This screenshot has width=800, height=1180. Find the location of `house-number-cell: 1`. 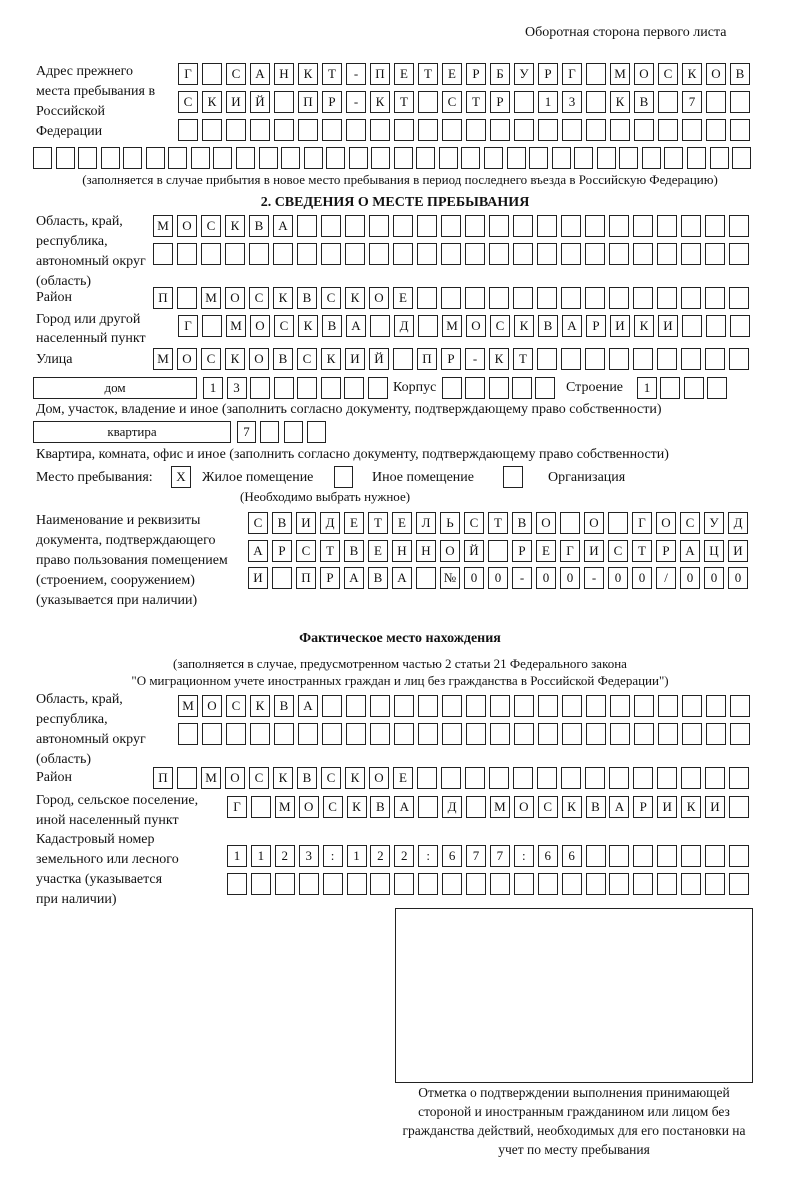

house-number-cell: 1 is located at coordinates (213, 388).